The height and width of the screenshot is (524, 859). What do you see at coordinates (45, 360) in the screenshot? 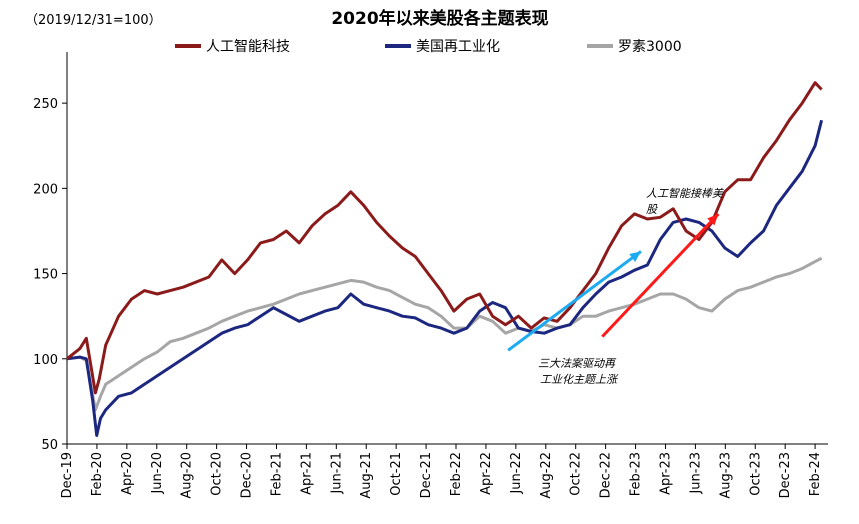
I see `y-tick-label: 100` at bounding box center [45, 360].